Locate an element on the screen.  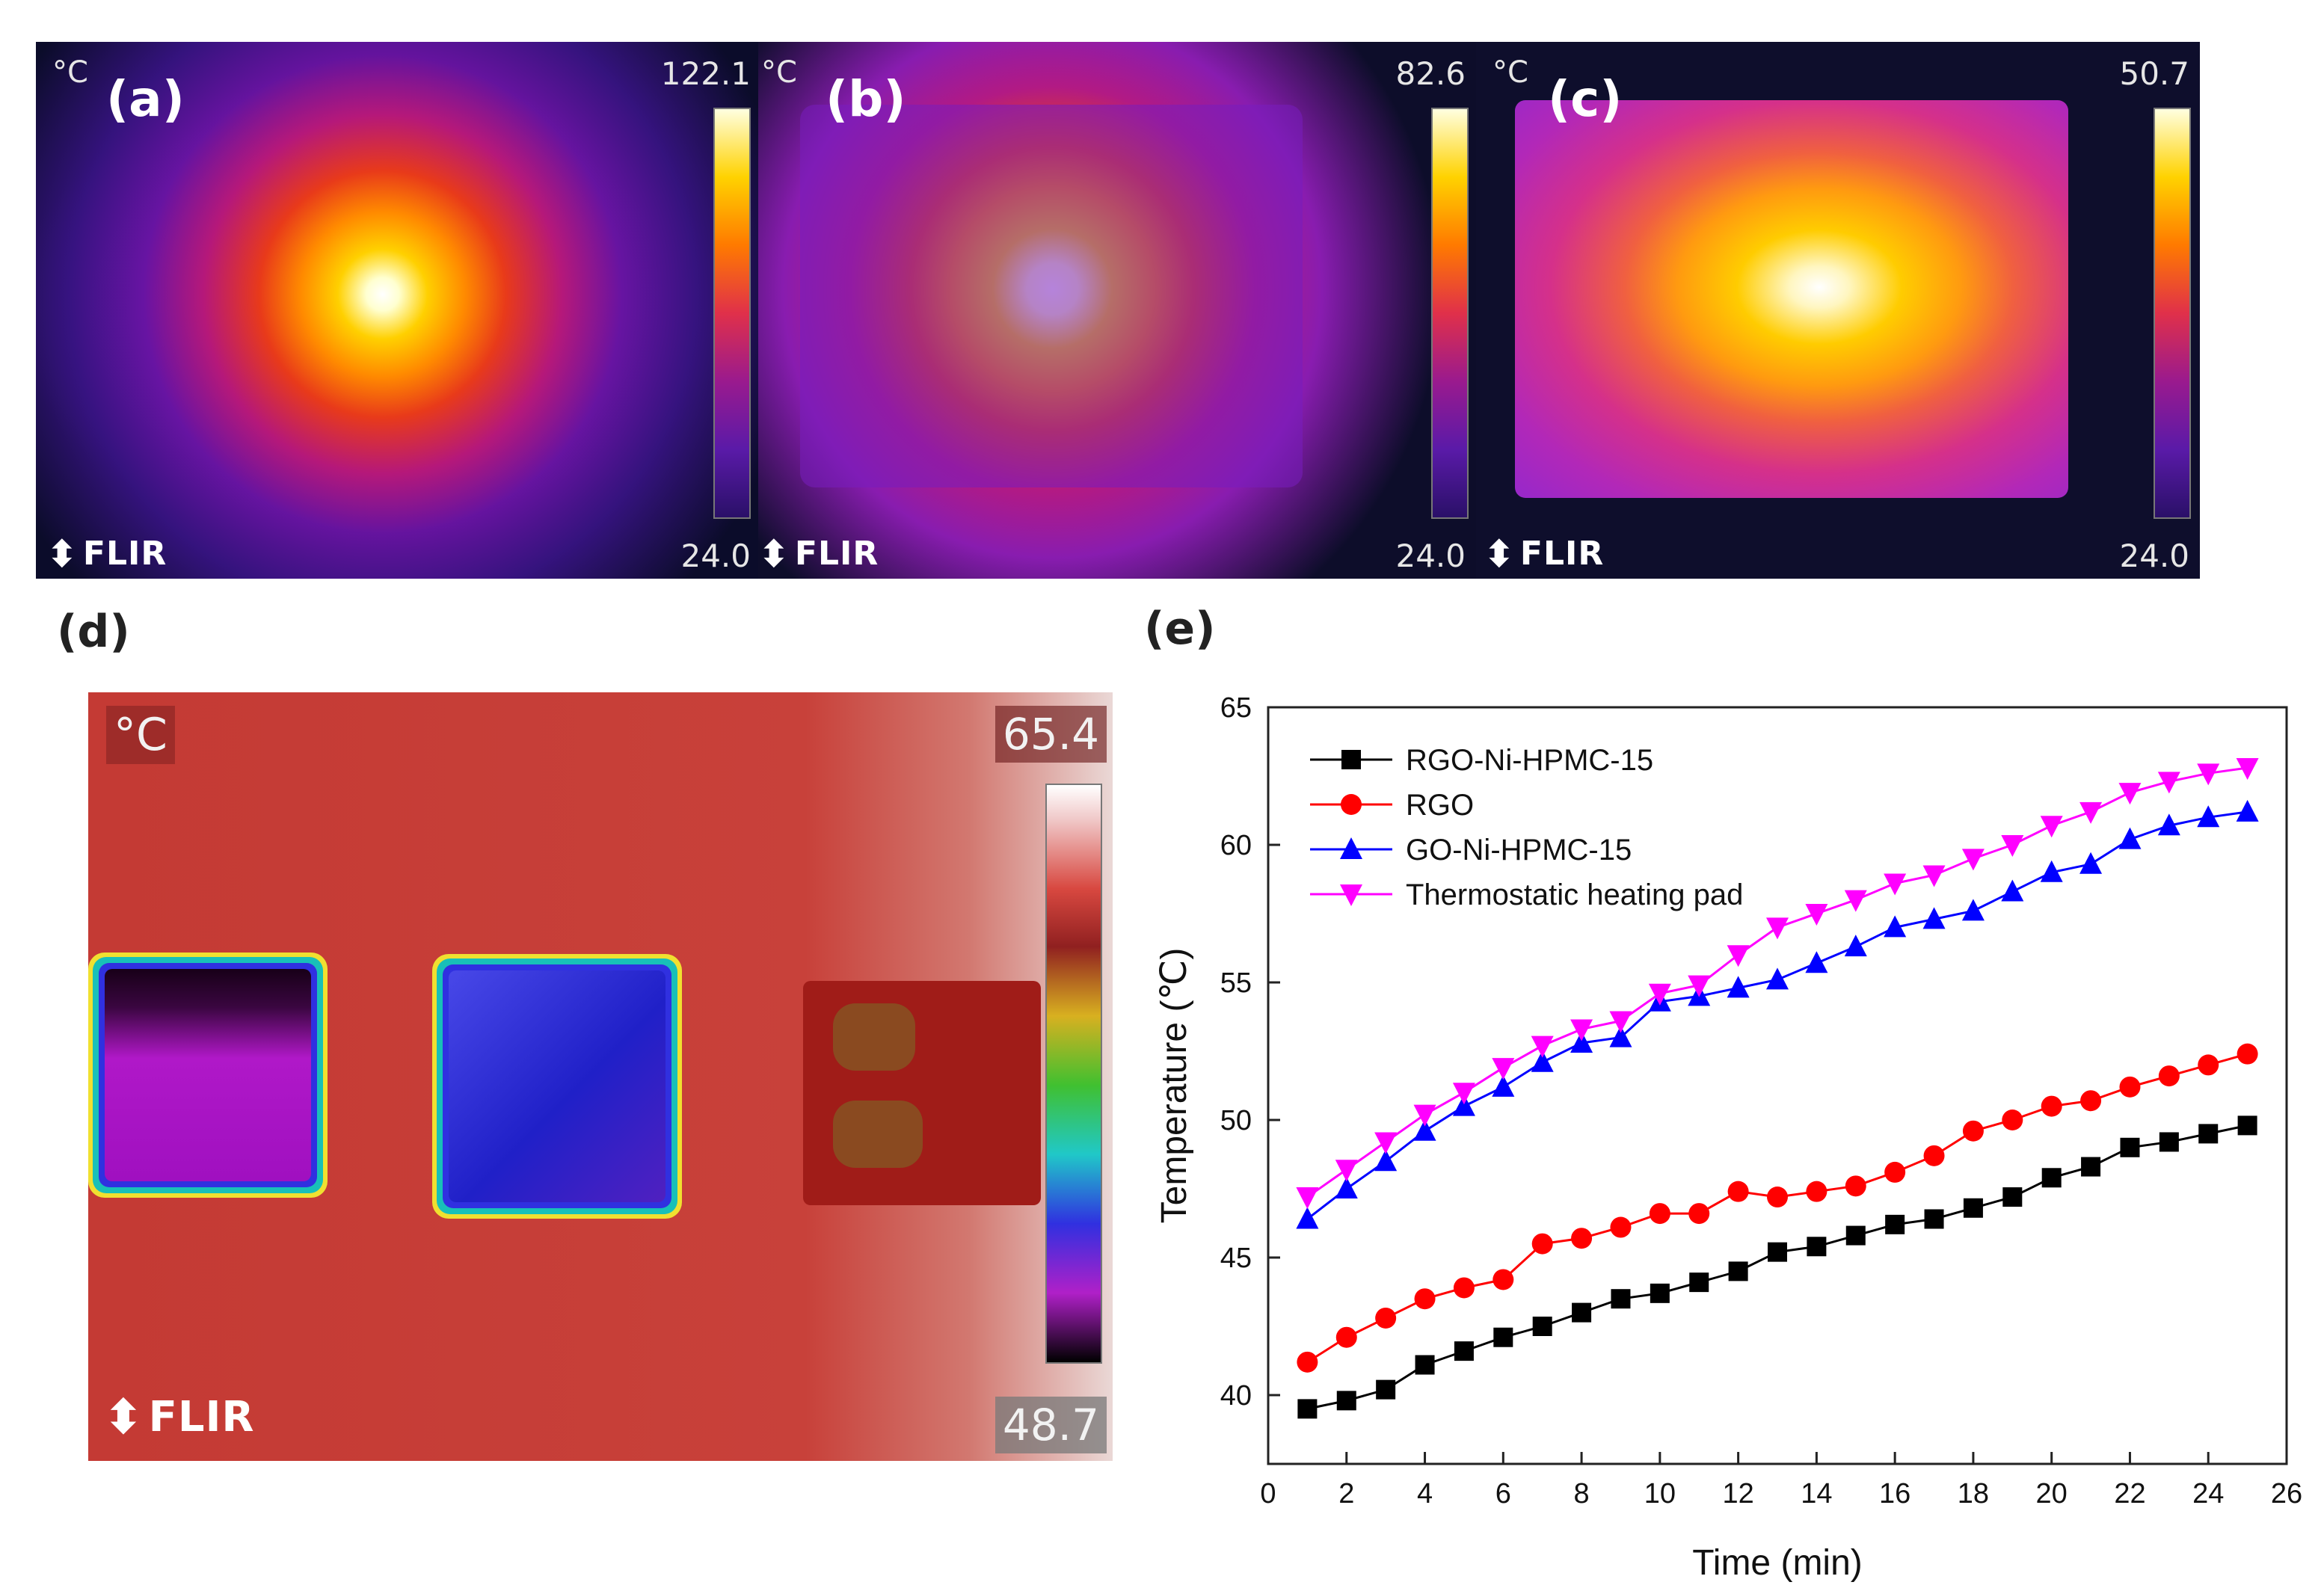
legend-label: Thermostatic heating pad is located at coordinates (1574, 894).